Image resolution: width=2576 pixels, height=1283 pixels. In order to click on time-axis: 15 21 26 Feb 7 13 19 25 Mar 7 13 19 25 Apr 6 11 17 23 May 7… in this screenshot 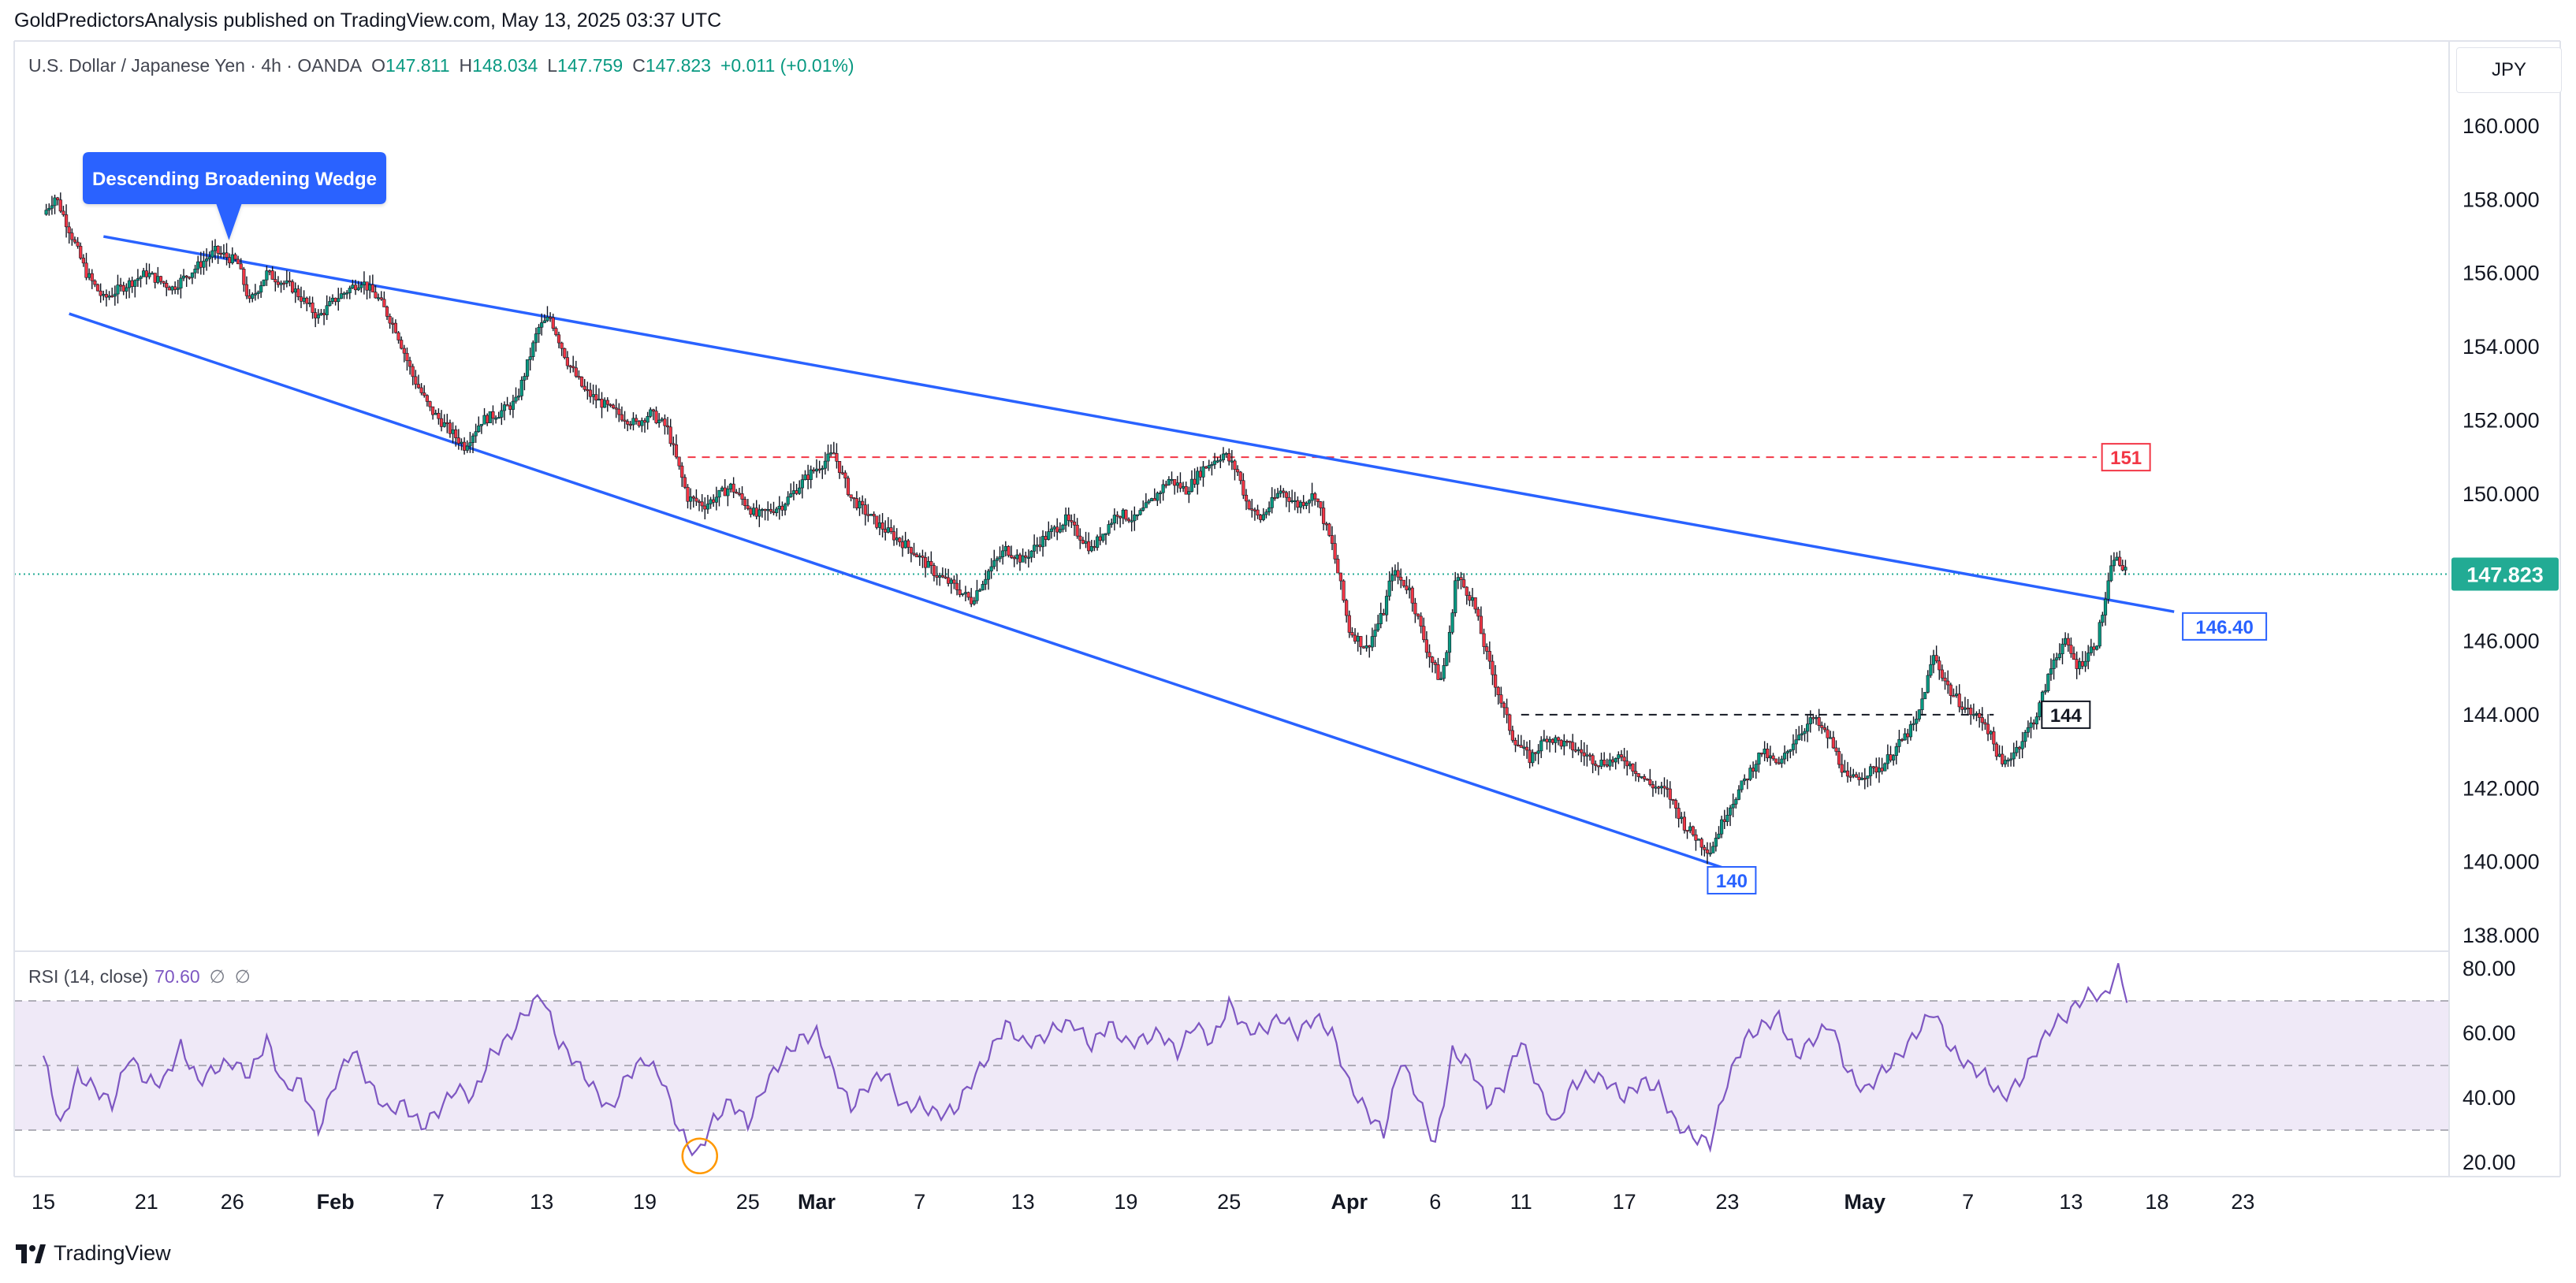, I will do `click(1143, 1202)`.